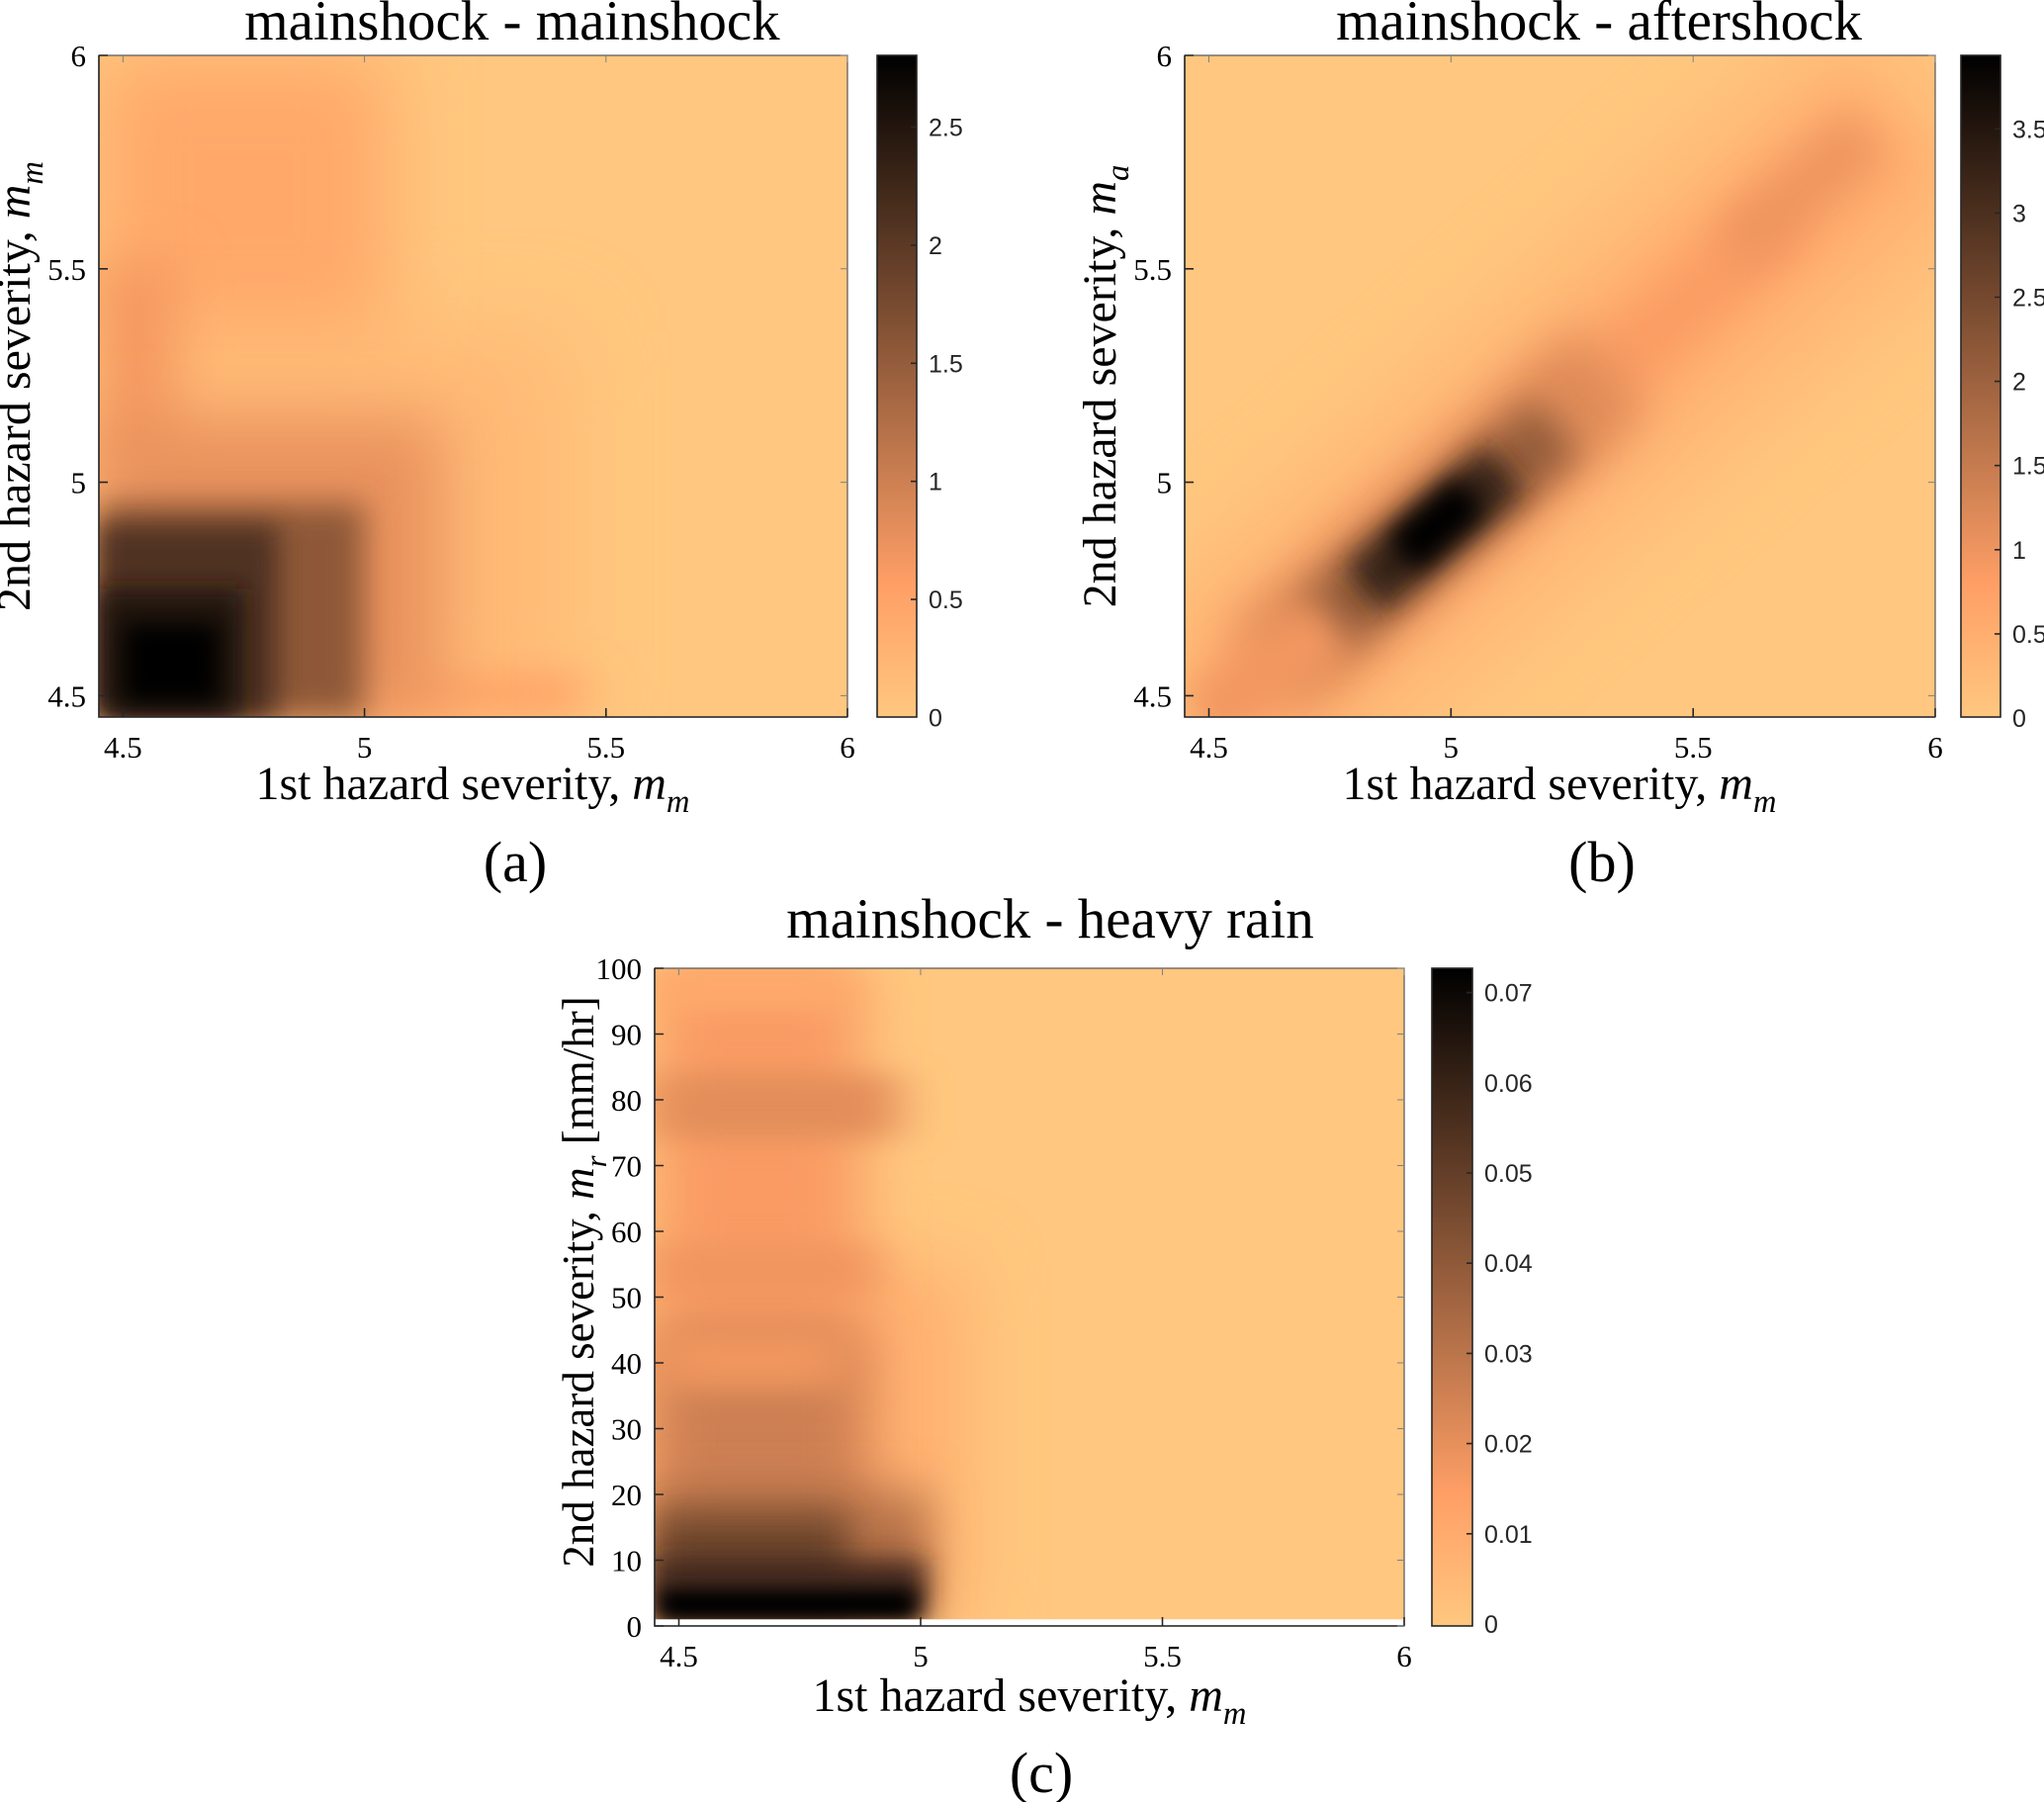 The width and height of the screenshot is (2044, 1802). What do you see at coordinates (2028, 129) in the screenshot?
I see `svg-text: 3.5` at bounding box center [2028, 129].